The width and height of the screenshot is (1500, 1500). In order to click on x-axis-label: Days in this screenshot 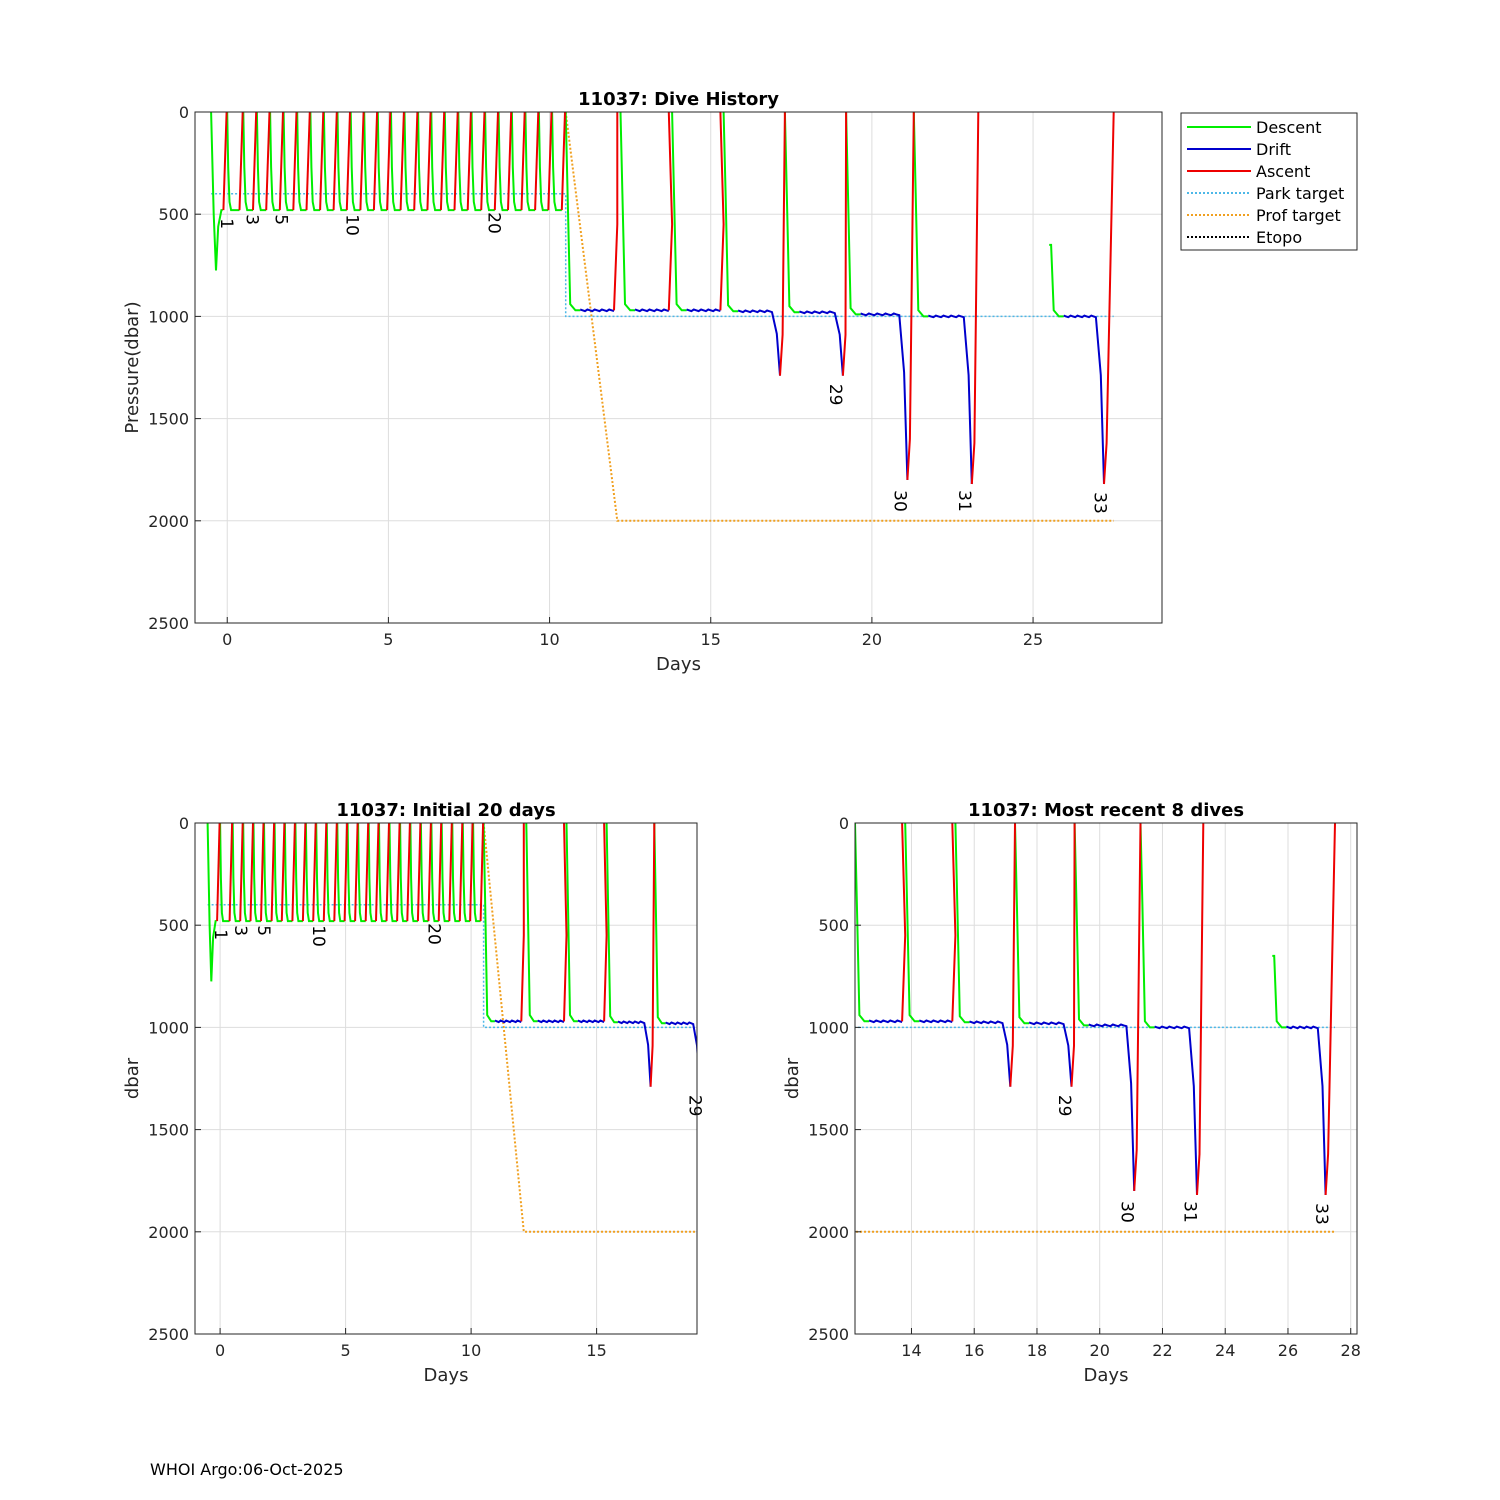, I will do `click(678, 664)`.